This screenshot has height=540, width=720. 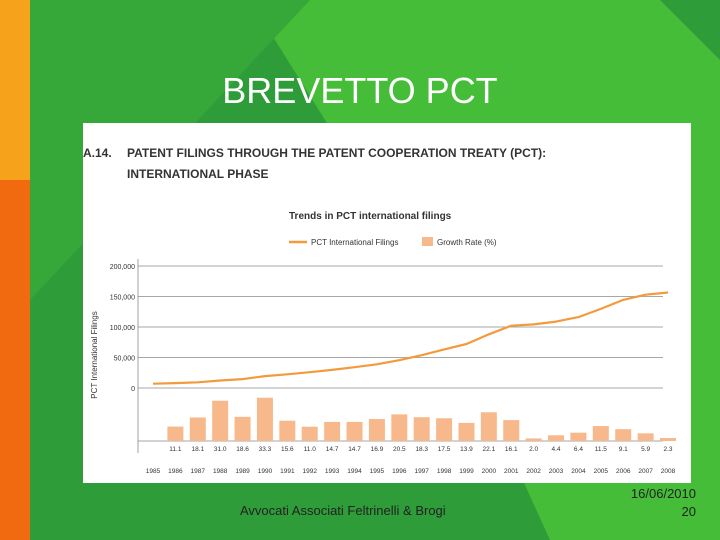 I want to click on legend-label-filings: PCT International Filings, so click(x=354, y=242).